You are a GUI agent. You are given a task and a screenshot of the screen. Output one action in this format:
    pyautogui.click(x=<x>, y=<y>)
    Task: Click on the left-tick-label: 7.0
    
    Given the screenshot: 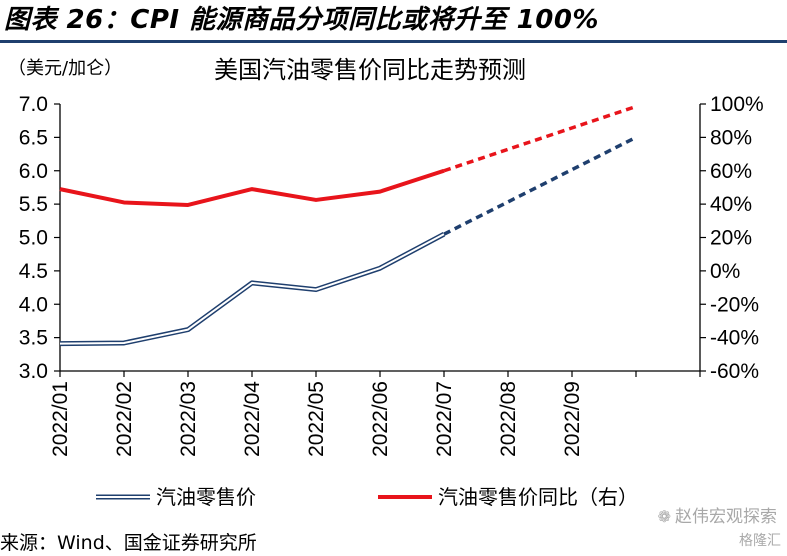 What is the action you would take?
    pyautogui.click(x=33, y=104)
    